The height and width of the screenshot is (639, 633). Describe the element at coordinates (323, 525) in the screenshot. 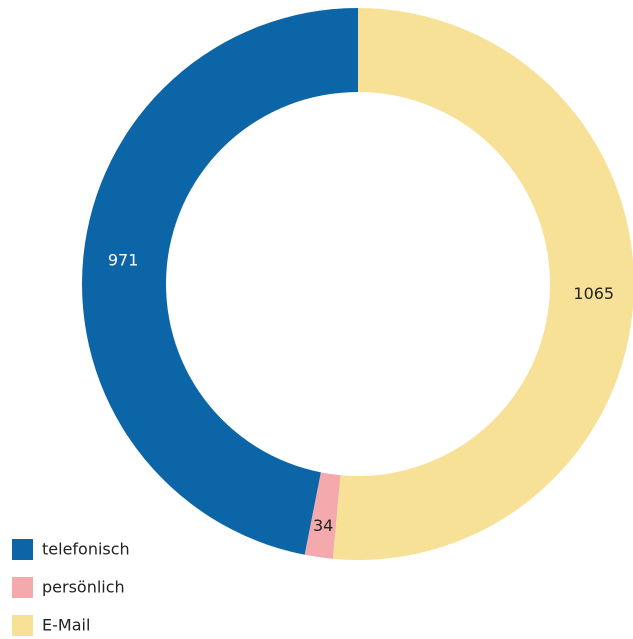

I see `data-label: 34` at that location.